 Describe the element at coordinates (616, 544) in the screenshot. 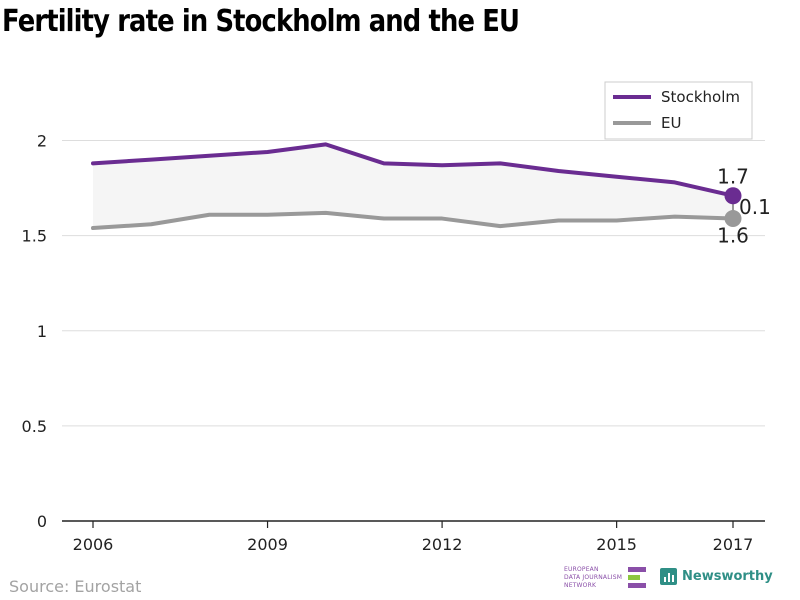

I see `x-tick-label: 2015` at that location.